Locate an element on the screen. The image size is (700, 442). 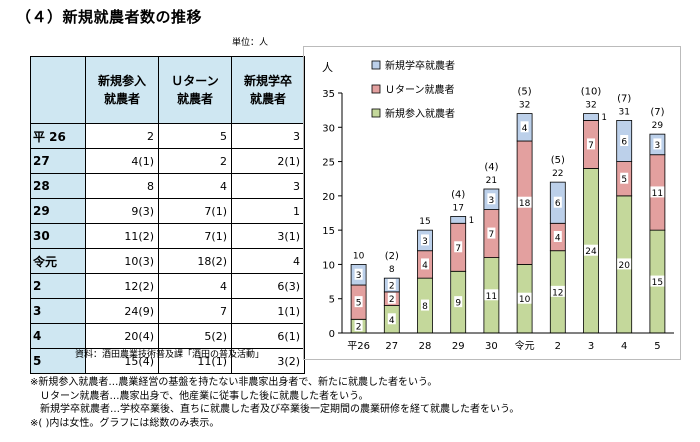
row-year: 3 is located at coordinates (58, 311).